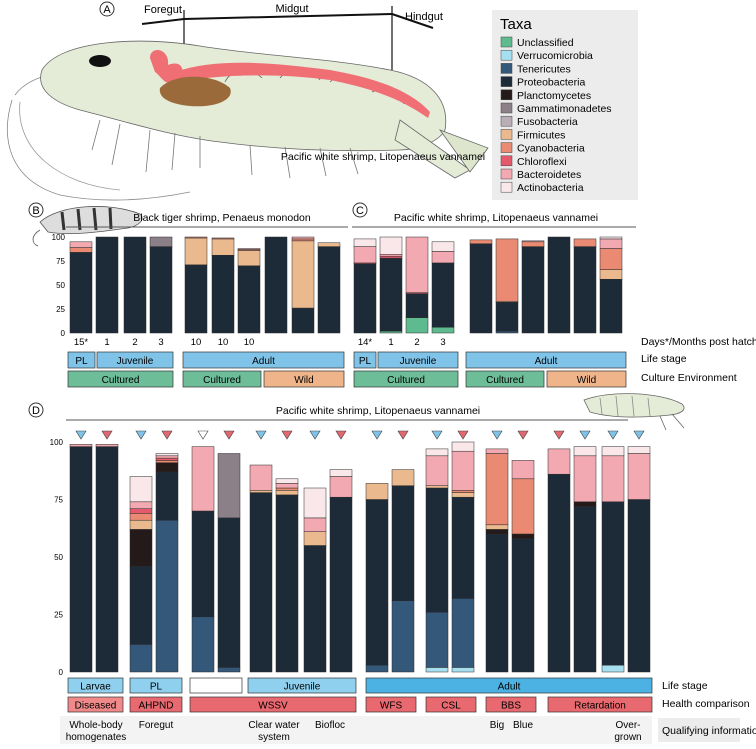  What do you see at coordinates (287, 481) in the screenshot?
I see `panel-d-bar-8-actinobacteria` at bounding box center [287, 481].